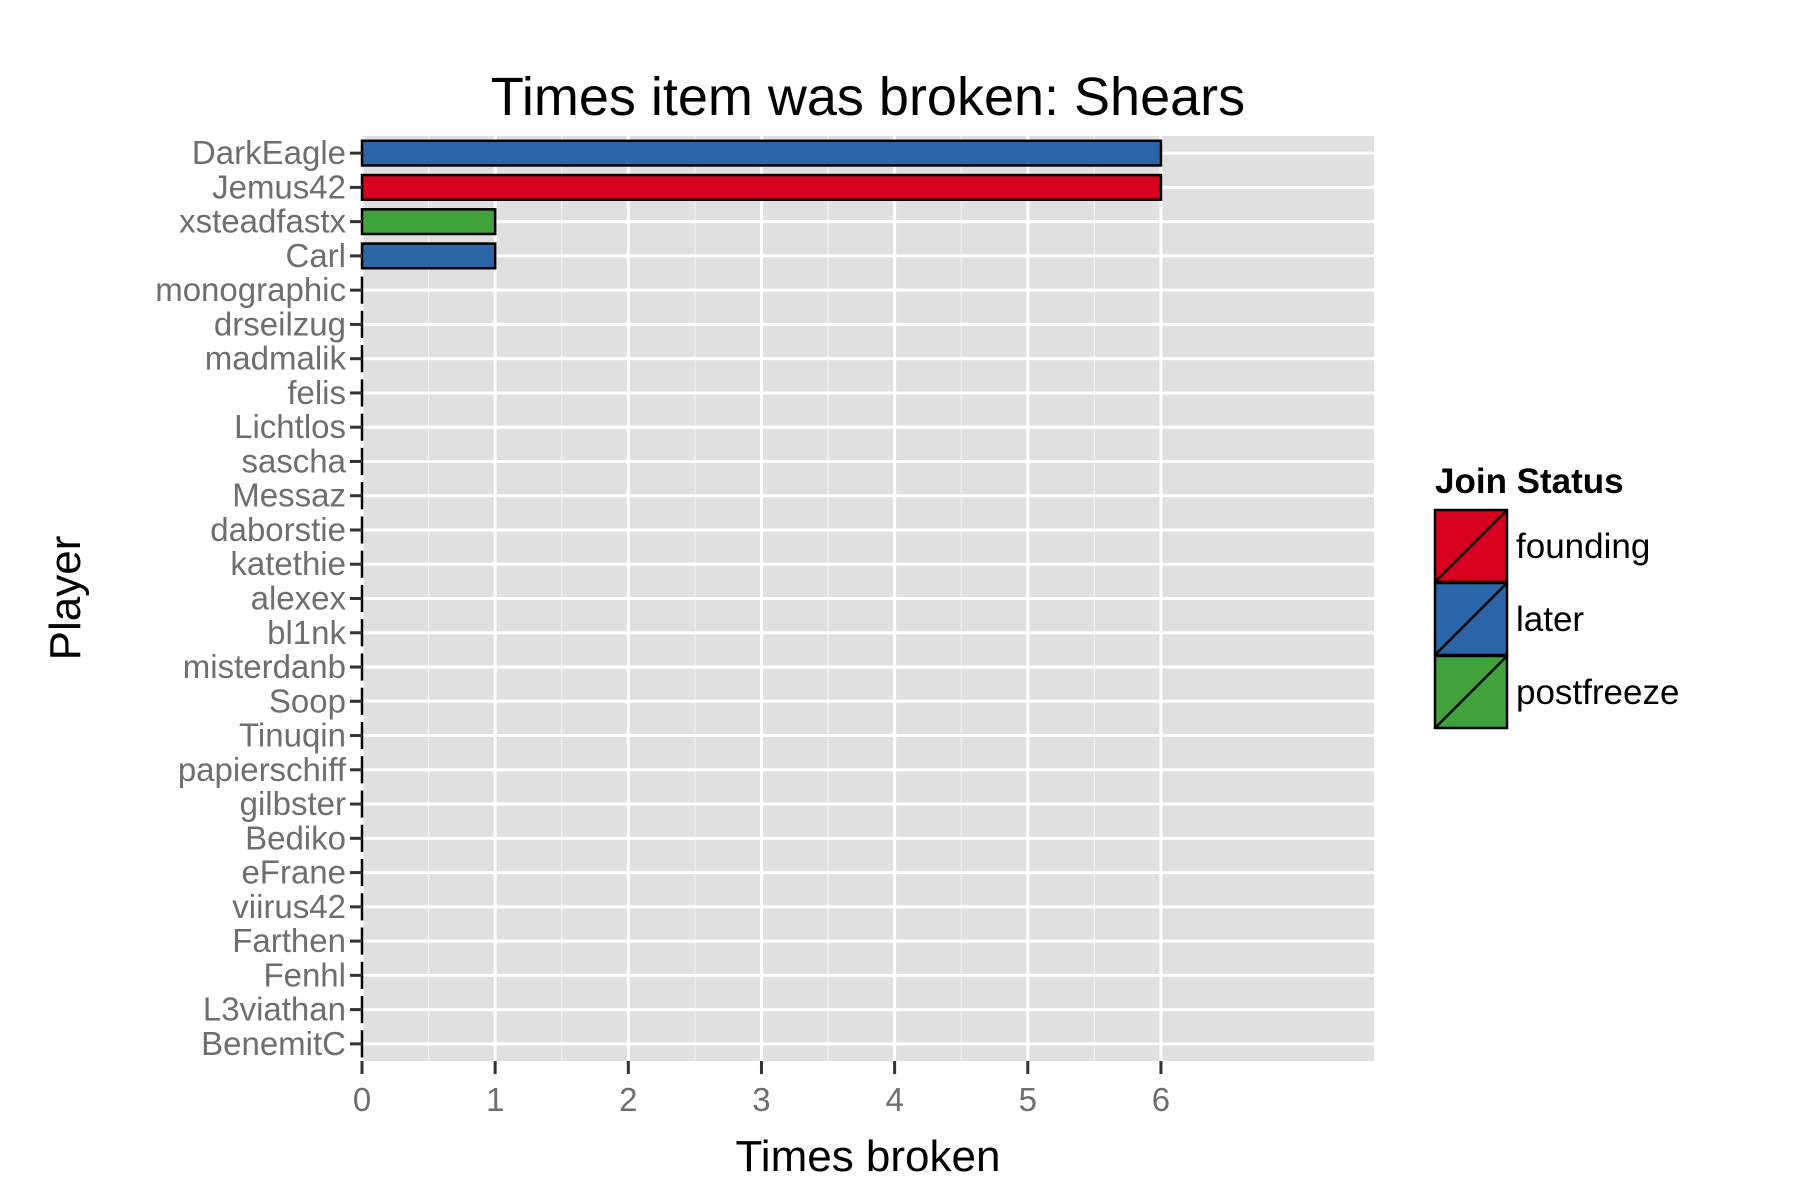  What do you see at coordinates (292, 735) in the screenshot?
I see `y-tick-label: Tinuqin` at bounding box center [292, 735].